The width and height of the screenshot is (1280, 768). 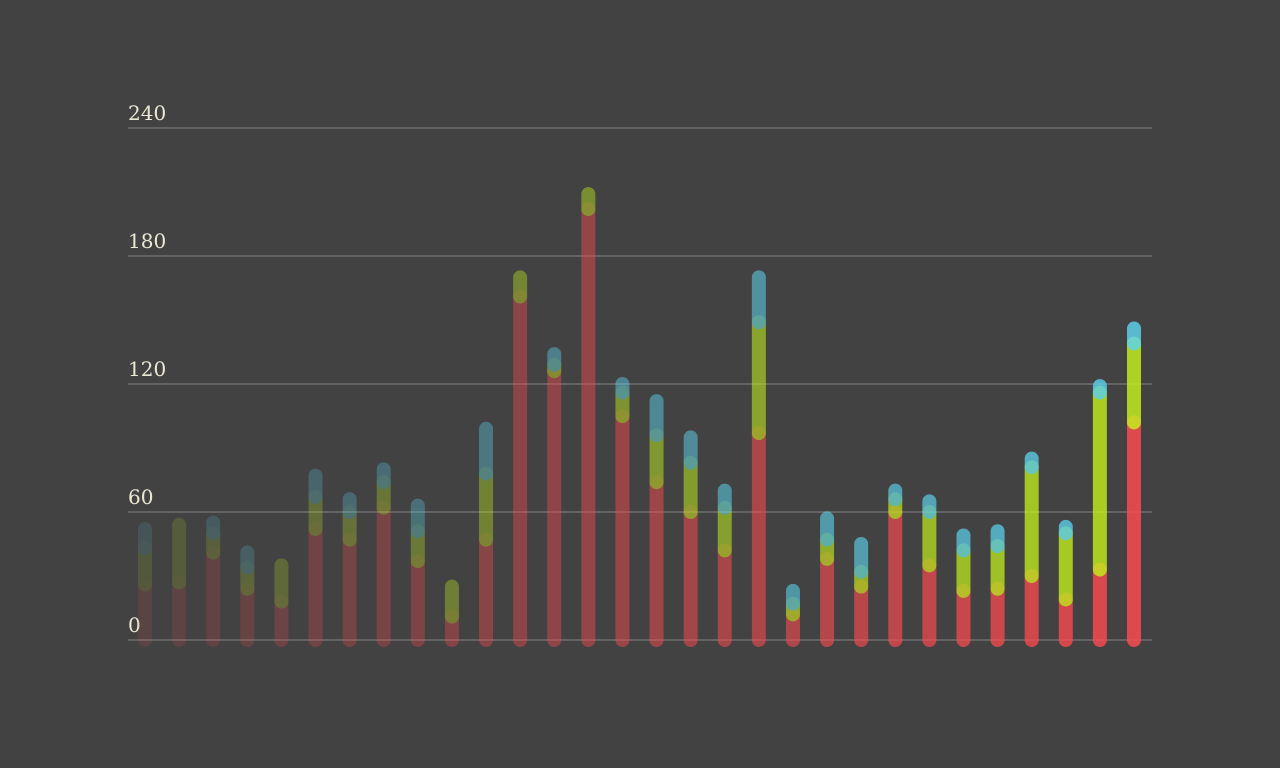 What do you see at coordinates (147, 241) in the screenshot?
I see `y-tick-label: 180` at bounding box center [147, 241].